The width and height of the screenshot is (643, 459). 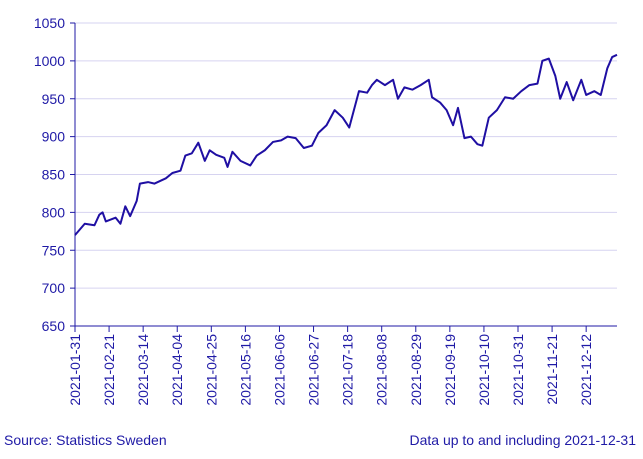 What do you see at coordinates (314, 370) in the screenshot?
I see `x-tick-label: 2021-06-27` at bounding box center [314, 370].